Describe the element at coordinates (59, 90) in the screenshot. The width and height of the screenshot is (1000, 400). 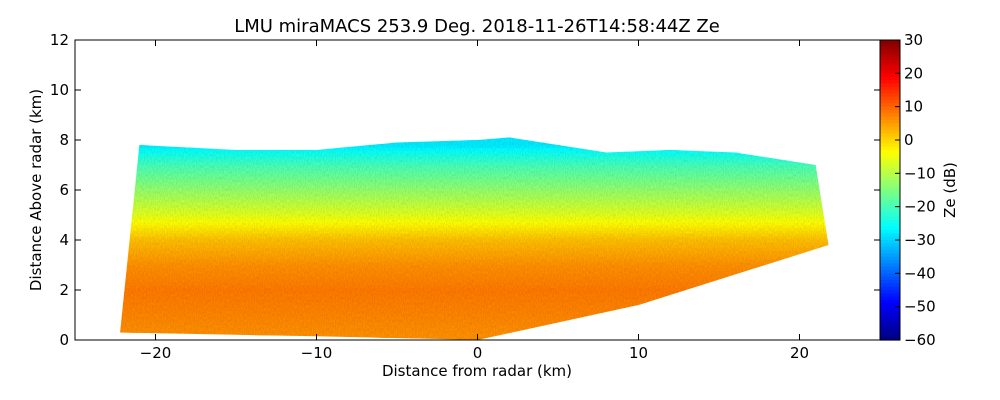
I see `y-tick-label: 10` at that location.